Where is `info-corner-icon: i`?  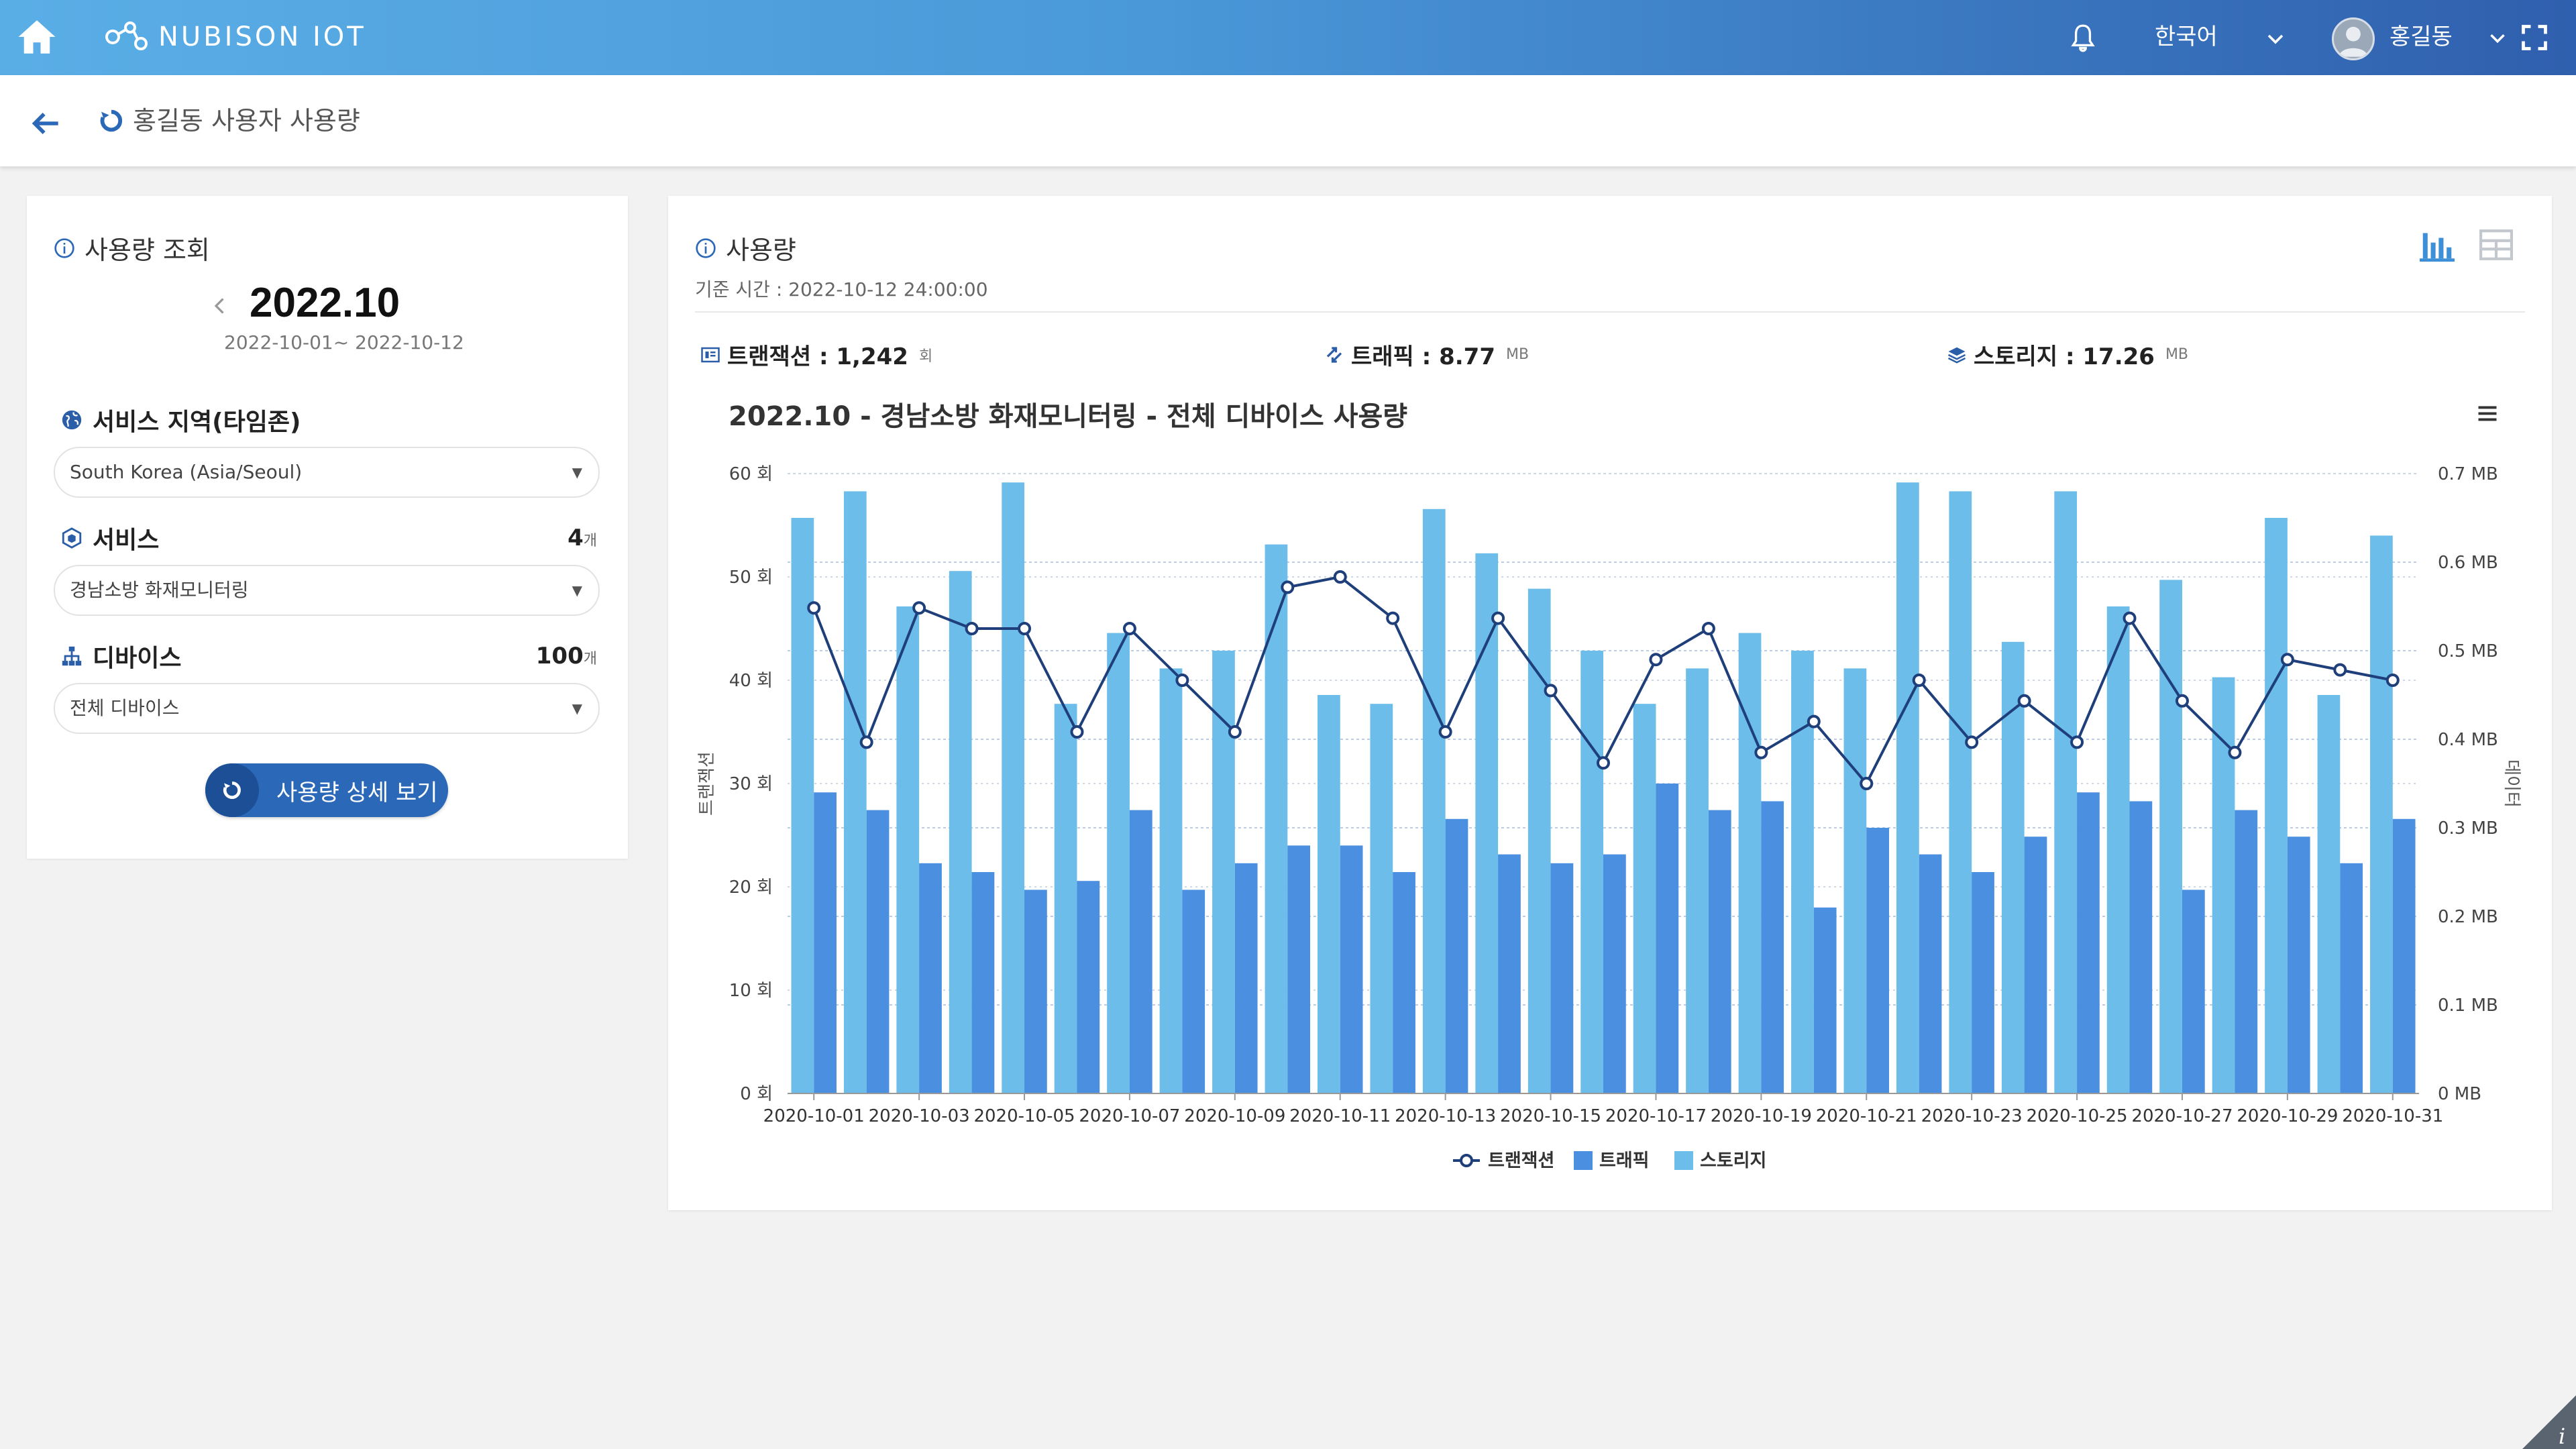
info-corner-icon: i is located at coordinates (2549, 1422).